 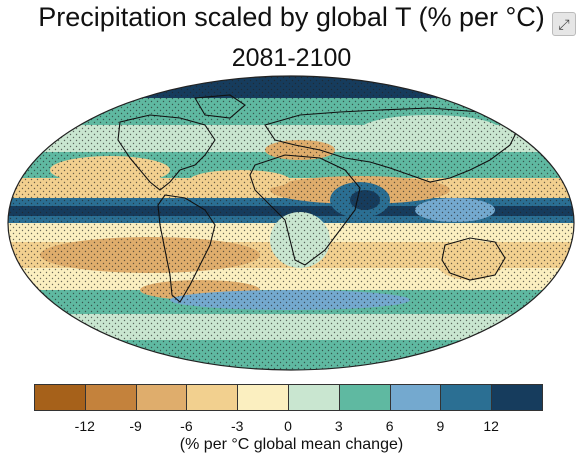 I want to click on period-label: 2081-2100, so click(x=291, y=58).